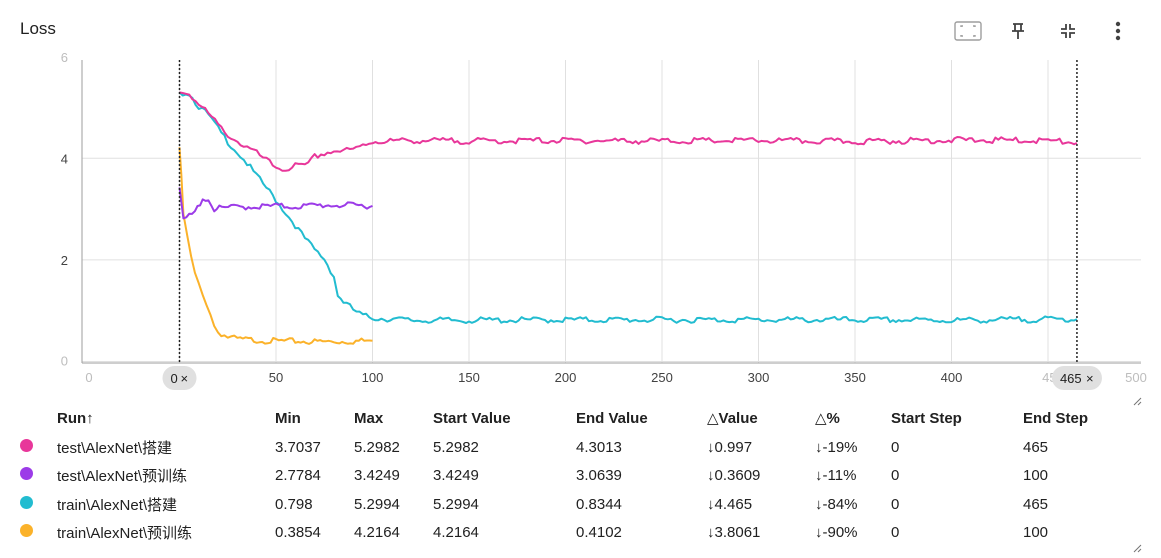 The image size is (1161, 558). What do you see at coordinates (599, 504) in the screenshot?
I see `end-value: 0.8344` at bounding box center [599, 504].